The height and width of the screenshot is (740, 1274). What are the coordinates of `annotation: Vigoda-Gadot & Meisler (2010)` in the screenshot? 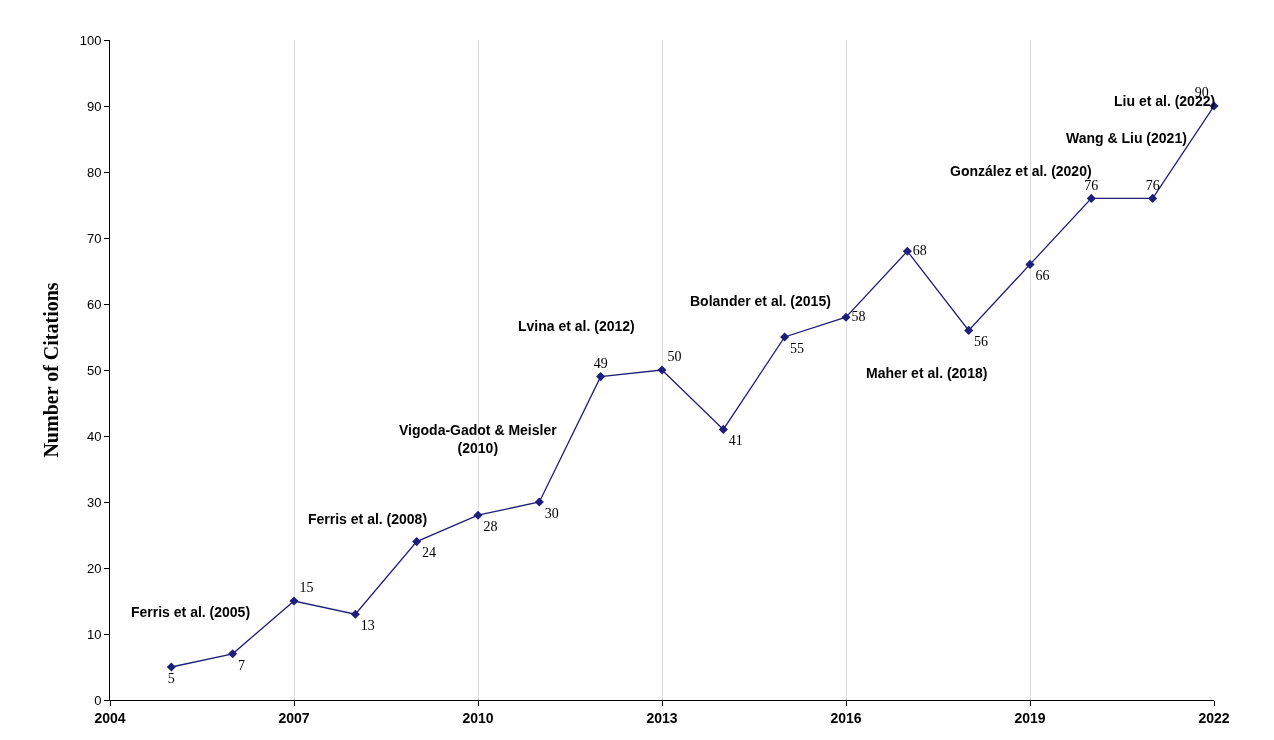 It's located at (478, 439).